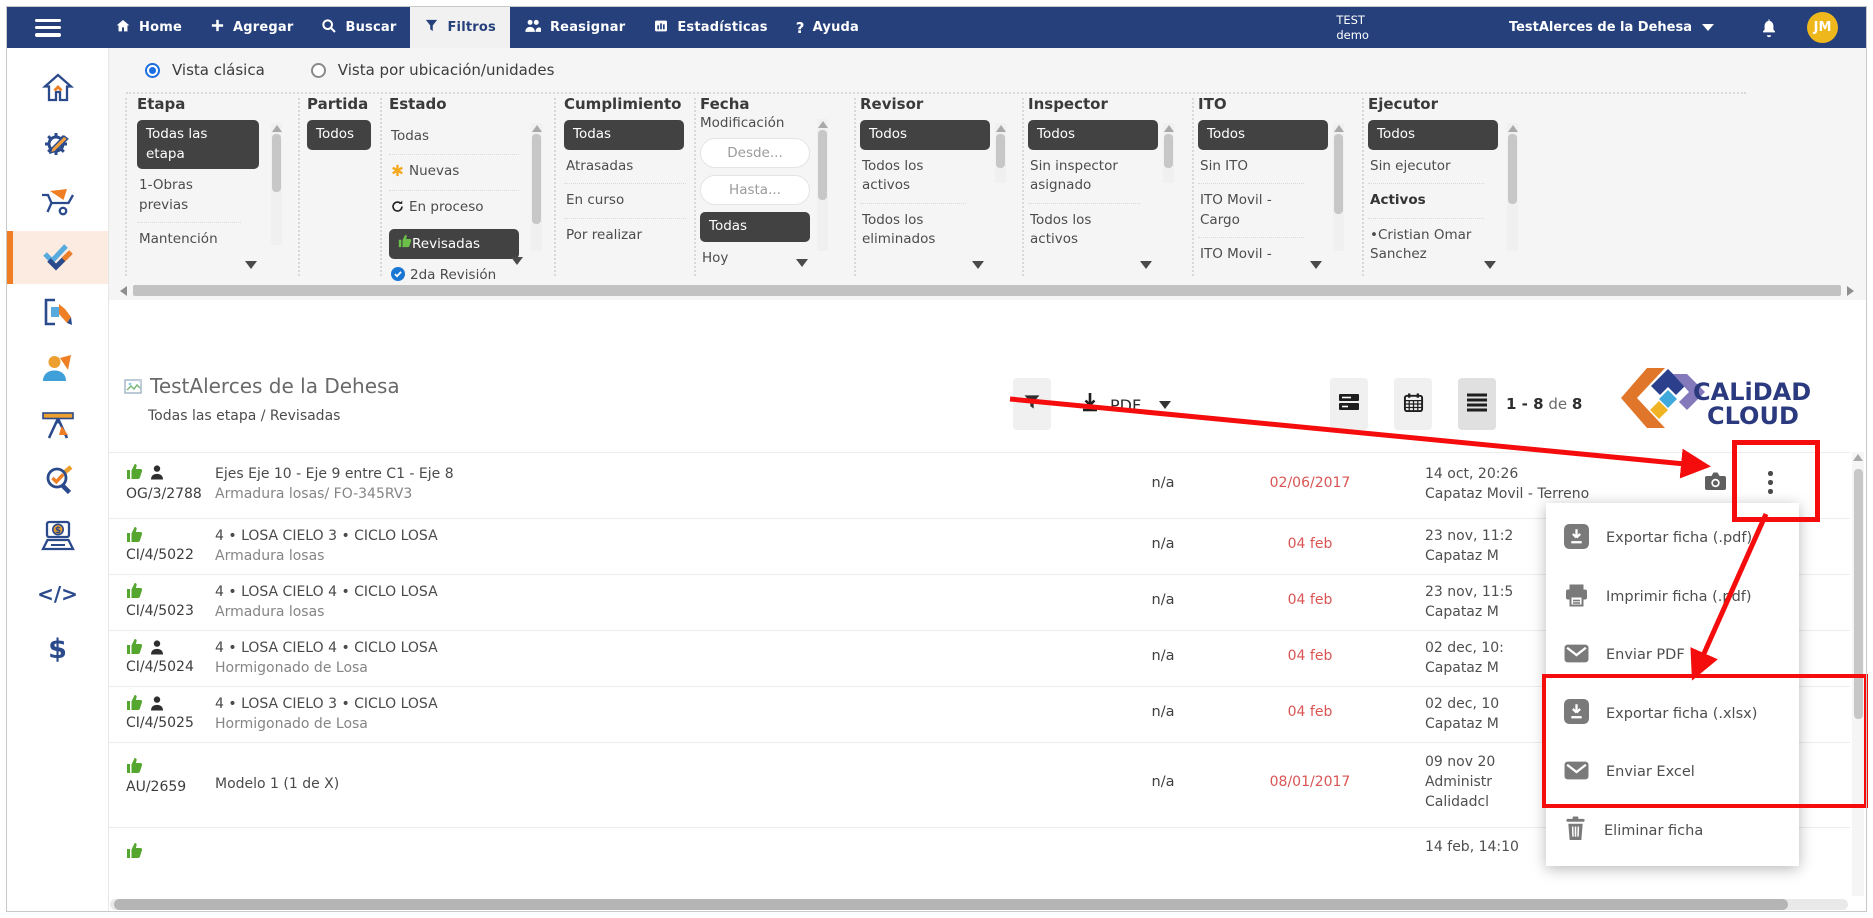 This screenshot has width=1873, height=918. What do you see at coordinates (454, 244) in the screenshot?
I see `filter-option-selected-revisadas: Revisadas` at bounding box center [454, 244].